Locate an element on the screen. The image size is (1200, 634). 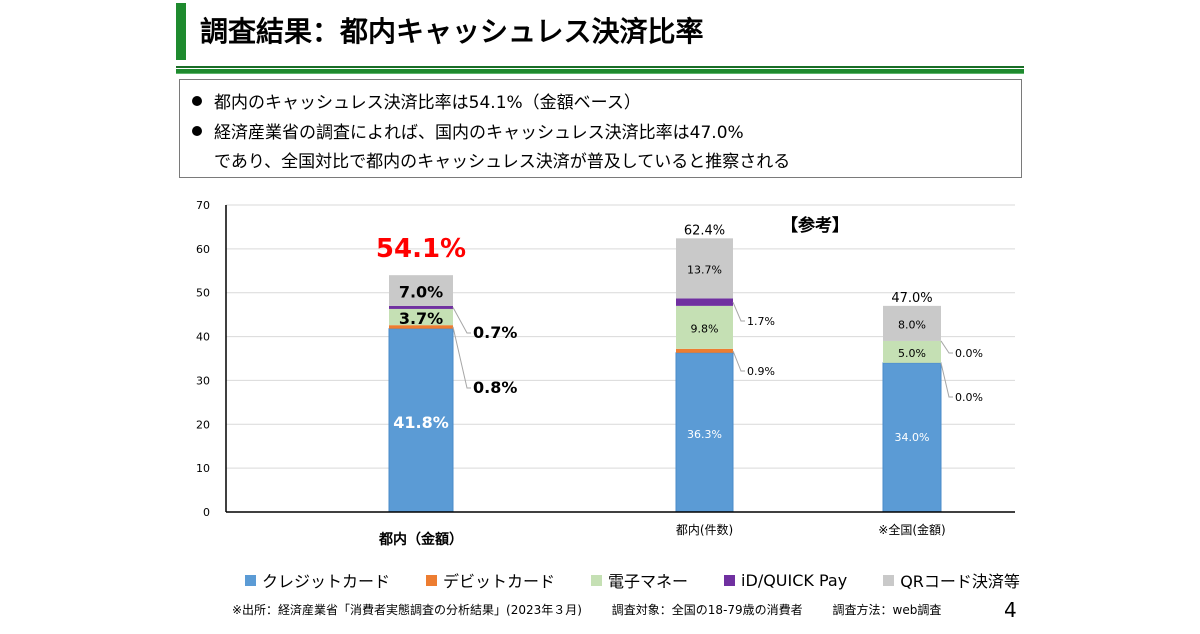
legend-item: デビットカード is located at coordinates (490, 580).